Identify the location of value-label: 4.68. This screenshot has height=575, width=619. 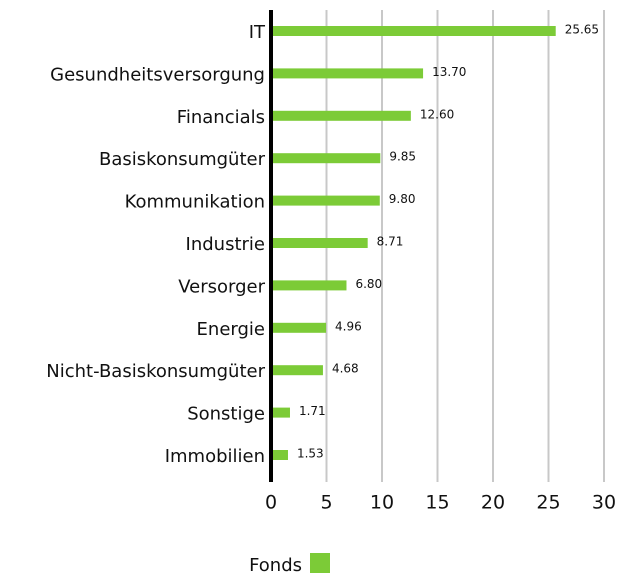
(345, 369).